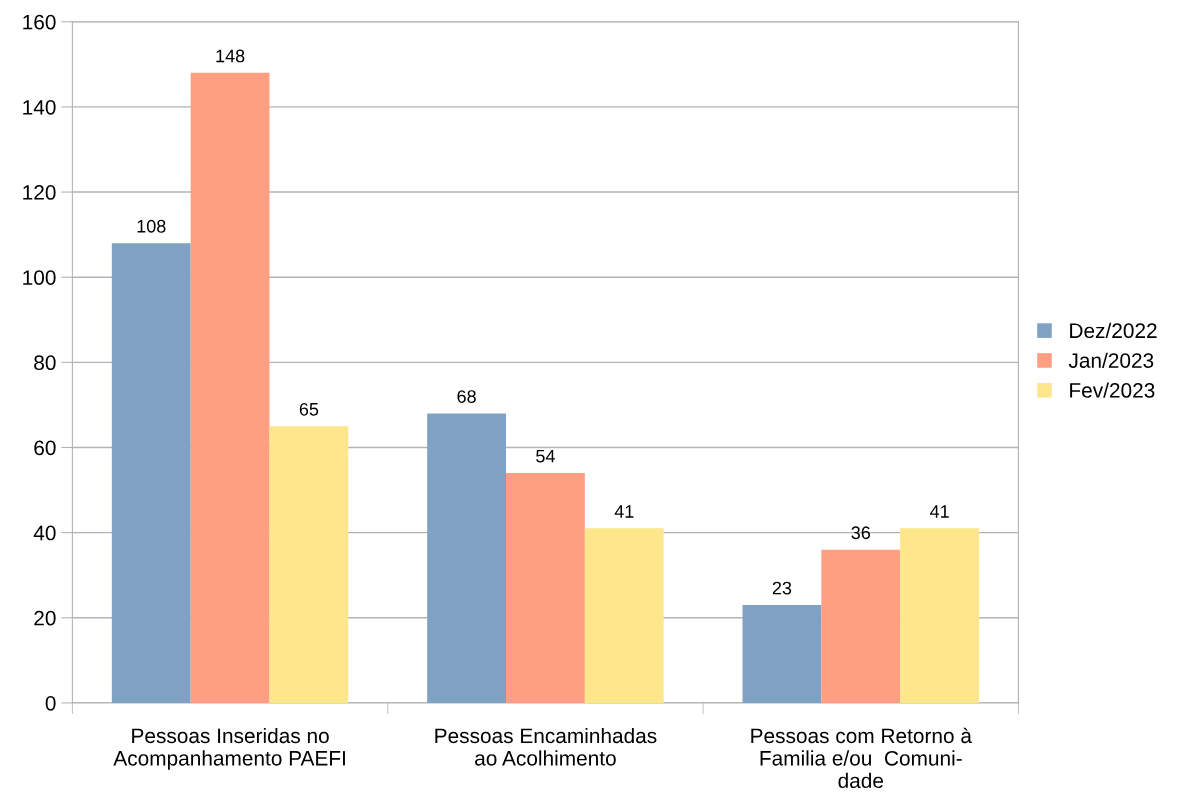 The image size is (1187, 807). Describe the element at coordinates (861, 758) in the screenshot. I see `x-tick-label: Pessoas com Retorno à Familia e/ou Comuni- dade` at that location.